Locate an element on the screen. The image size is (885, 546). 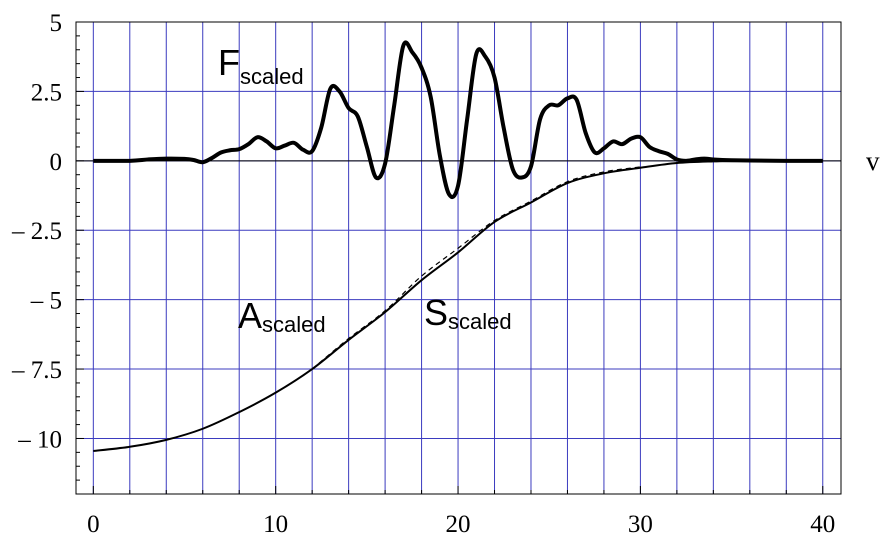
y-tick-label: – 5 is located at coordinates (46, 301).